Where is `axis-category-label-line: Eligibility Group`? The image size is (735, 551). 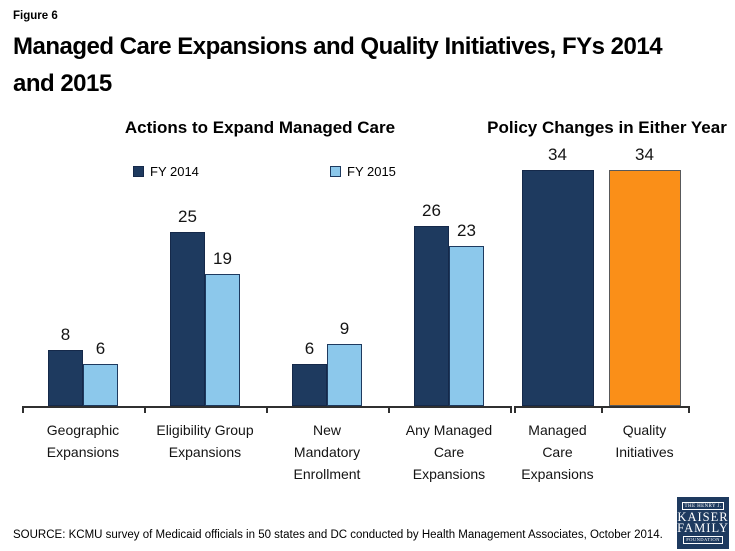
axis-category-label-line: Eligibility Group is located at coordinates (205, 430).